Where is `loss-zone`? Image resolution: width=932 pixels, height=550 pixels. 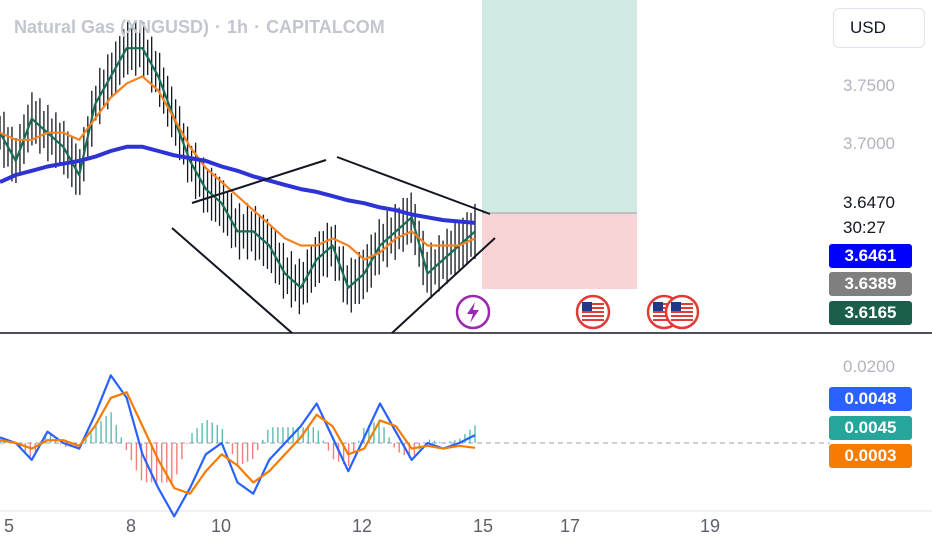 loss-zone is located at coordinates (559, 251).